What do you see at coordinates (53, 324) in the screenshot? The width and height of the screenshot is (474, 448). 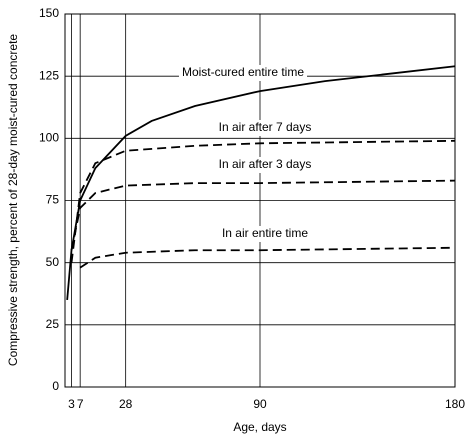 I see `y-tick-label: 25` at bounding box center [53, 324].